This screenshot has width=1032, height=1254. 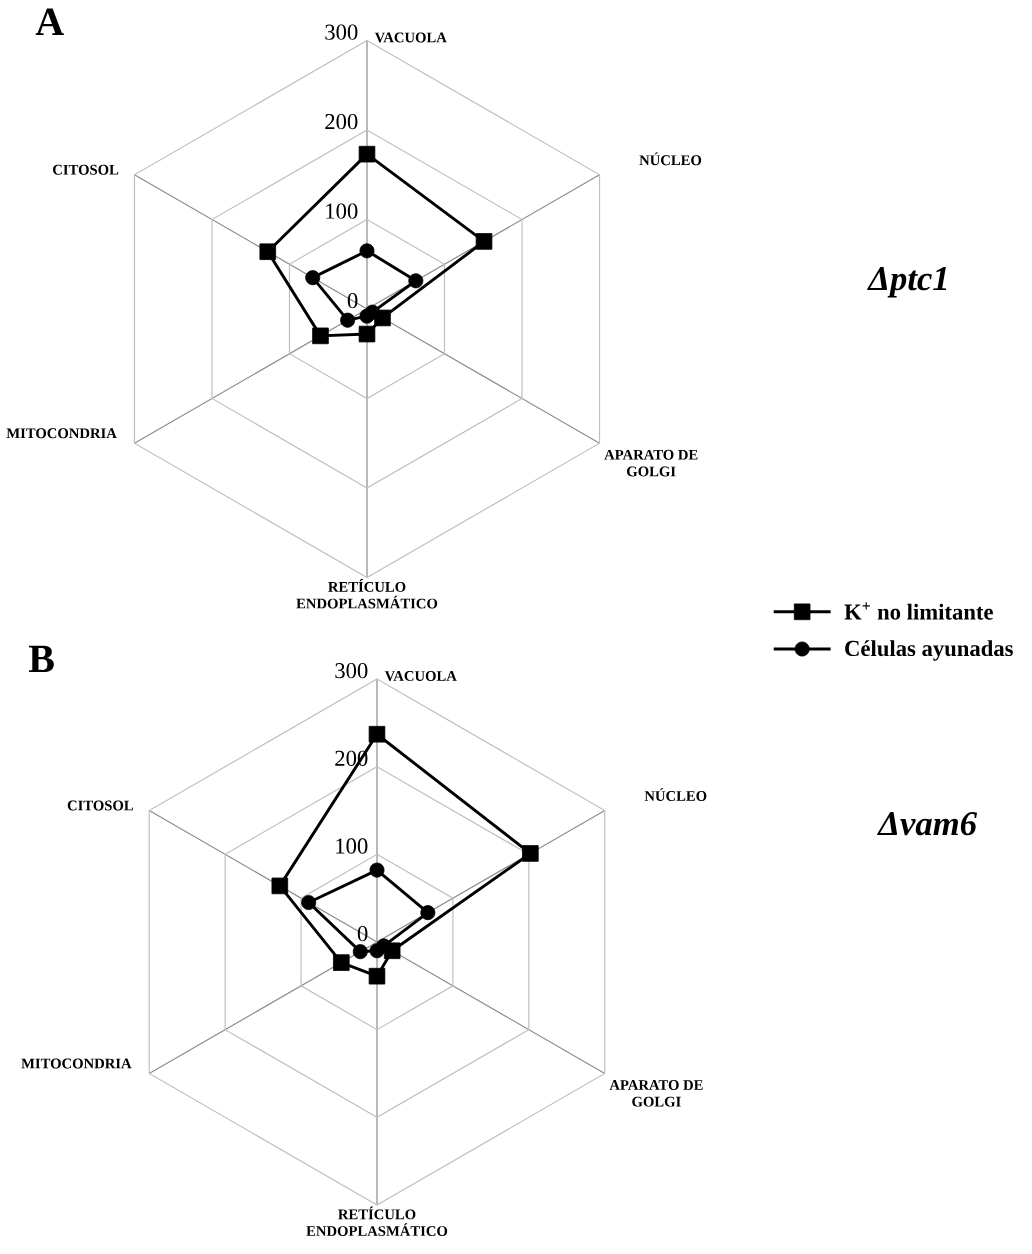 I want to click on legend-label: Células ayunadas, so click(x=929, y=650).